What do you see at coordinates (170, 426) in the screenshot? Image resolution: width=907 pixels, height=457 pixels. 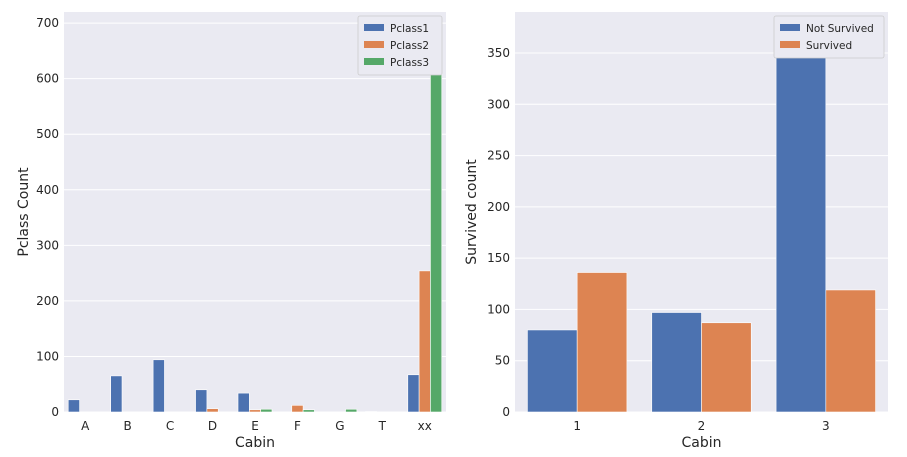 I see `x-tick-label: C` at bounding box center [170, 426].